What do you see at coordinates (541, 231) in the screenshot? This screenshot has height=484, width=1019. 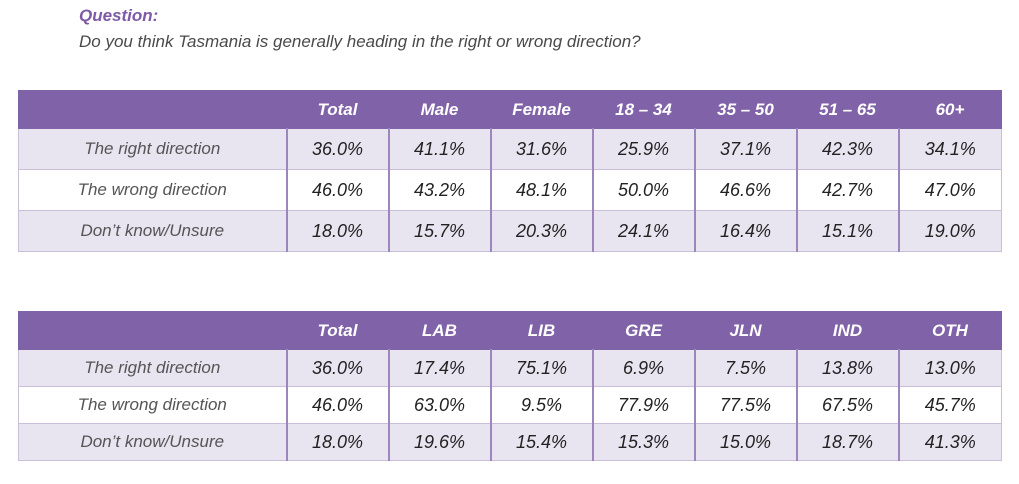 I see `value-cell: 20.3%` at bounding box center [541, 231].